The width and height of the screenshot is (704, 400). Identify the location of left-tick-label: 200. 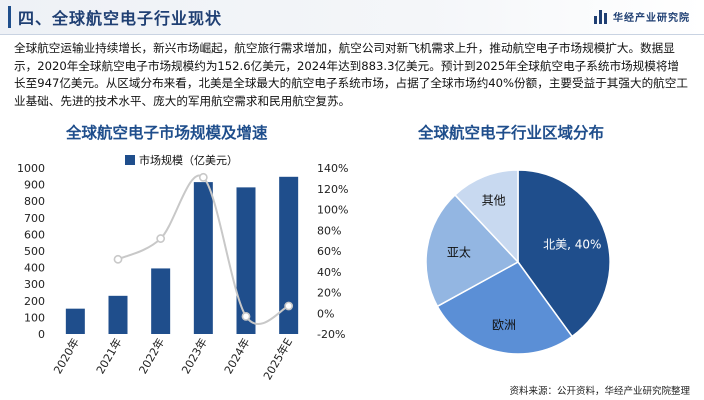
(34, 301).